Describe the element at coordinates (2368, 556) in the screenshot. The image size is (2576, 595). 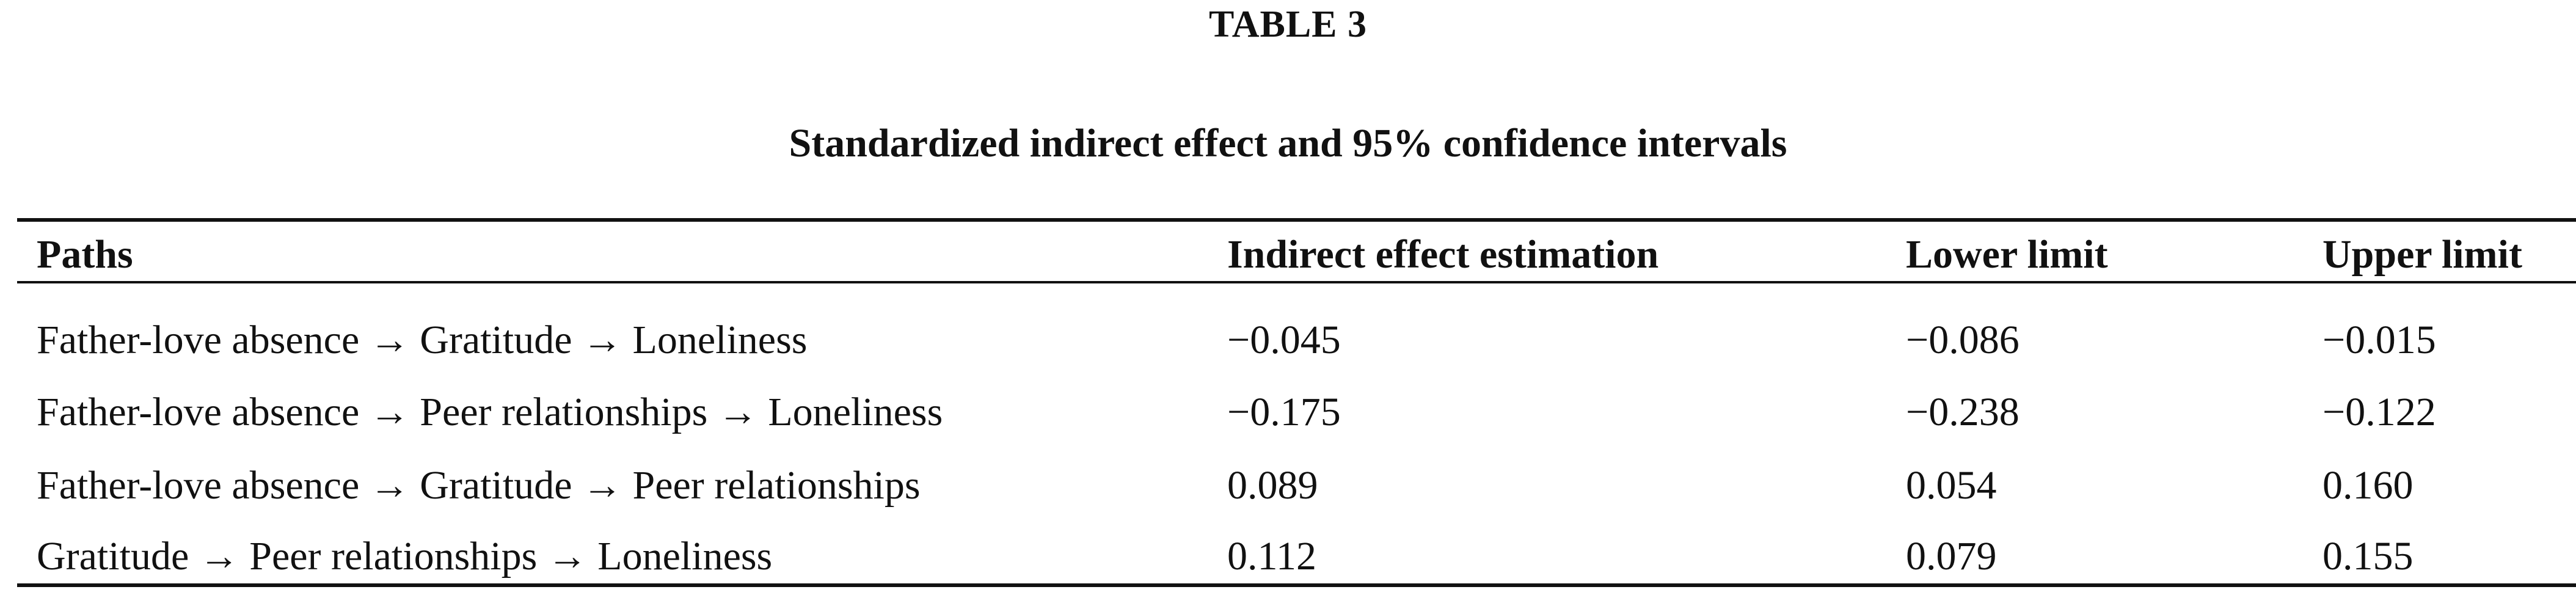
I see `upper-limit-cell: 0.155` at that location.